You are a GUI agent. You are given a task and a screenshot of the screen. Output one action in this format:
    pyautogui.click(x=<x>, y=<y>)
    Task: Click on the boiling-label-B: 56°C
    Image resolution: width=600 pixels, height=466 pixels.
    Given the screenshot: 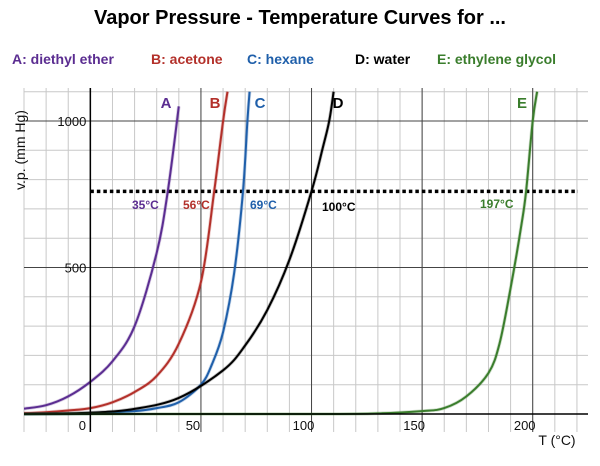 What is the action you would take?
    pyautogui.click(x=196, y=205)
    